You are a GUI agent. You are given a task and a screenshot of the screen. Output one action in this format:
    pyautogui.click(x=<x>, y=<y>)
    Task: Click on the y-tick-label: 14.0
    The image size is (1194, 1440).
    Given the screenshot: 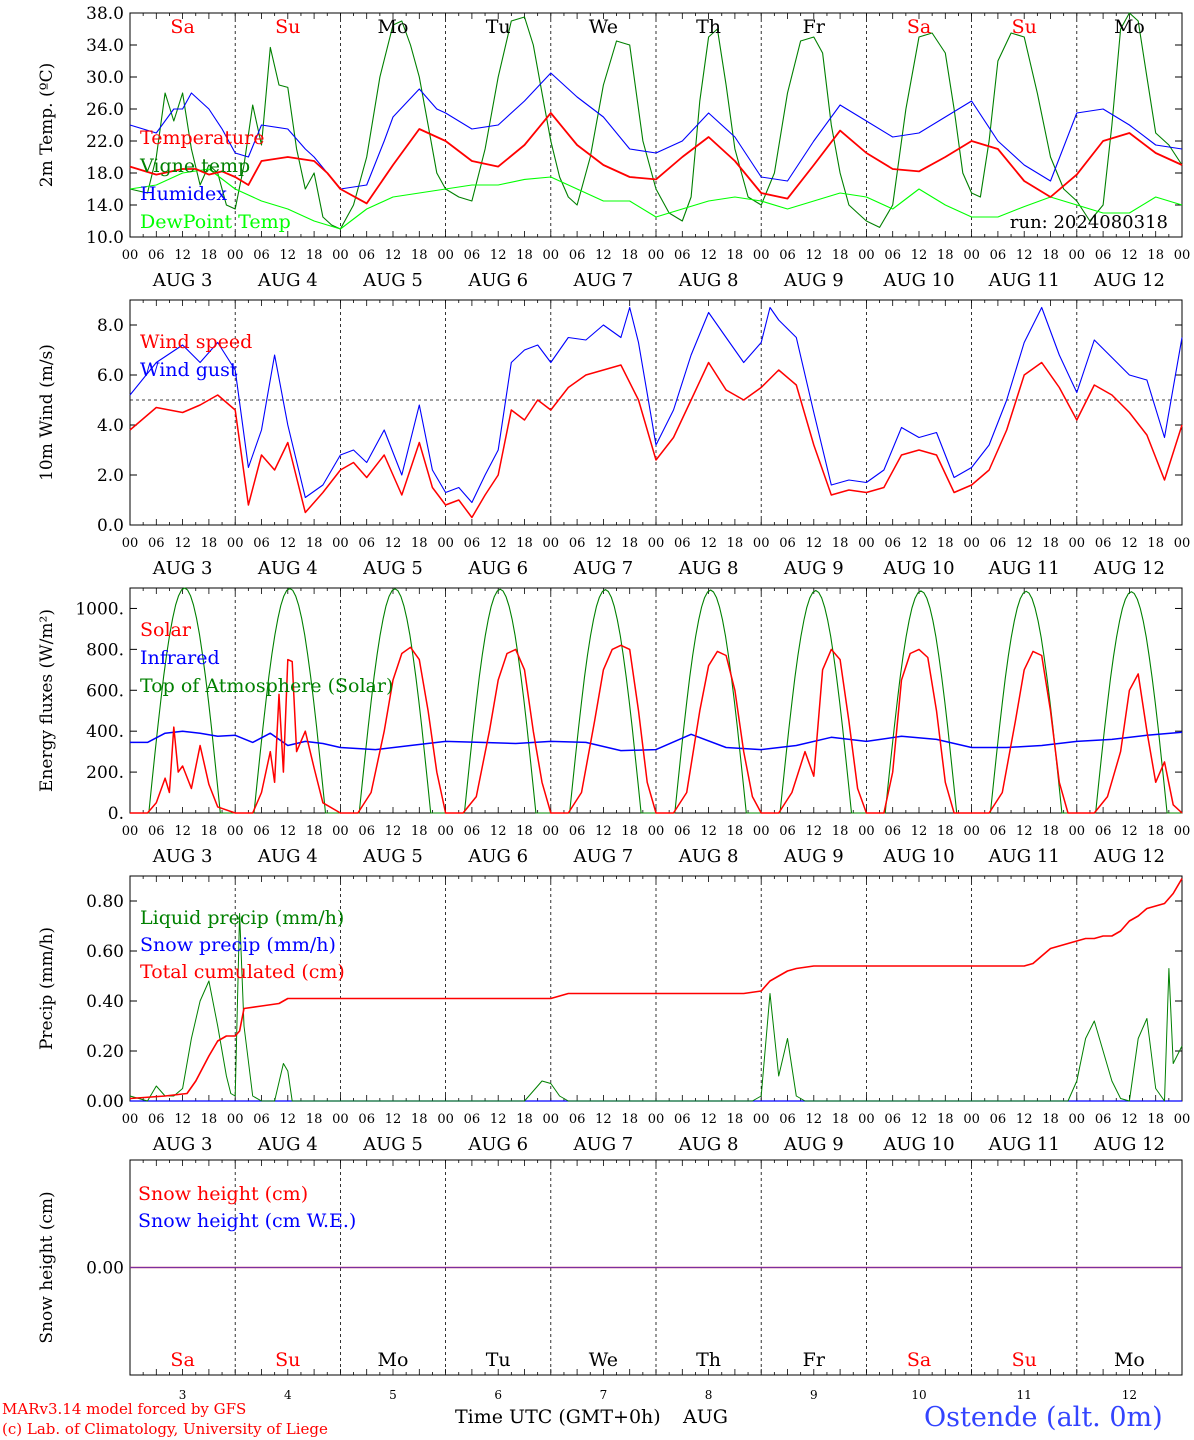 What is the action you would take?
    pyautogui.click(x=105, y=206)
    